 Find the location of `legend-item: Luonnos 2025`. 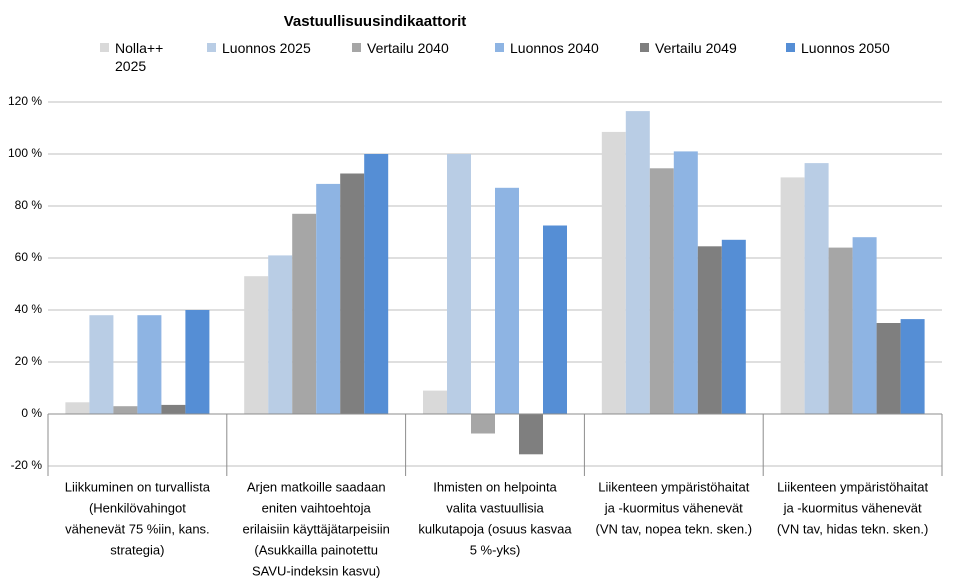

legend-item: Luonnos 2025 is located at coordinates (259, 48).